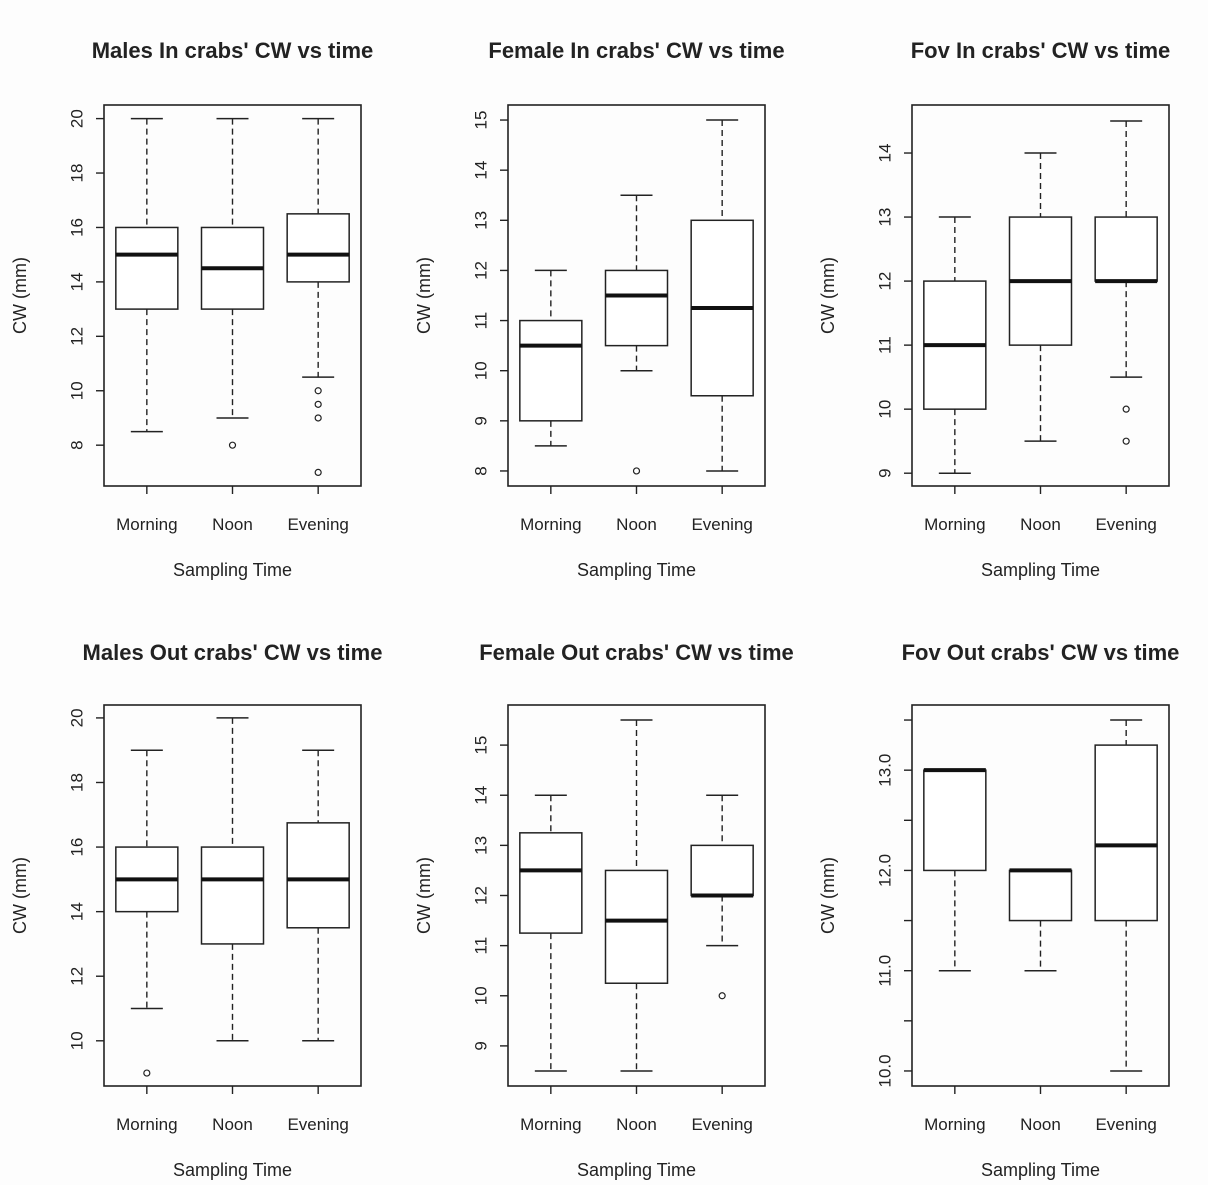 Image resolution: width=1208 pixels, height=1185 pixels. Describe the element at coordinates (636, 50) in the screenshot. I see `chart-title: Female In crabs' CW vs time` at that location.